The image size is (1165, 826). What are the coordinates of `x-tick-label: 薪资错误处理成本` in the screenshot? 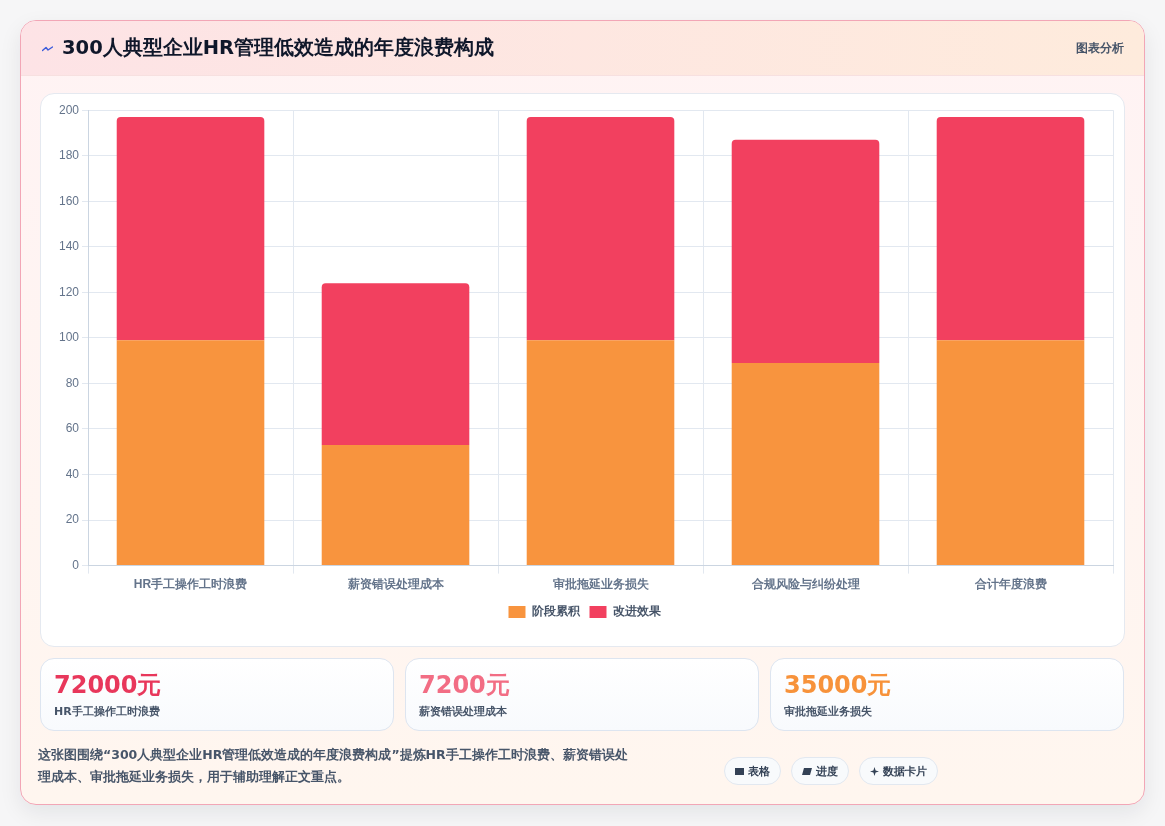 It's located at (395, 584).